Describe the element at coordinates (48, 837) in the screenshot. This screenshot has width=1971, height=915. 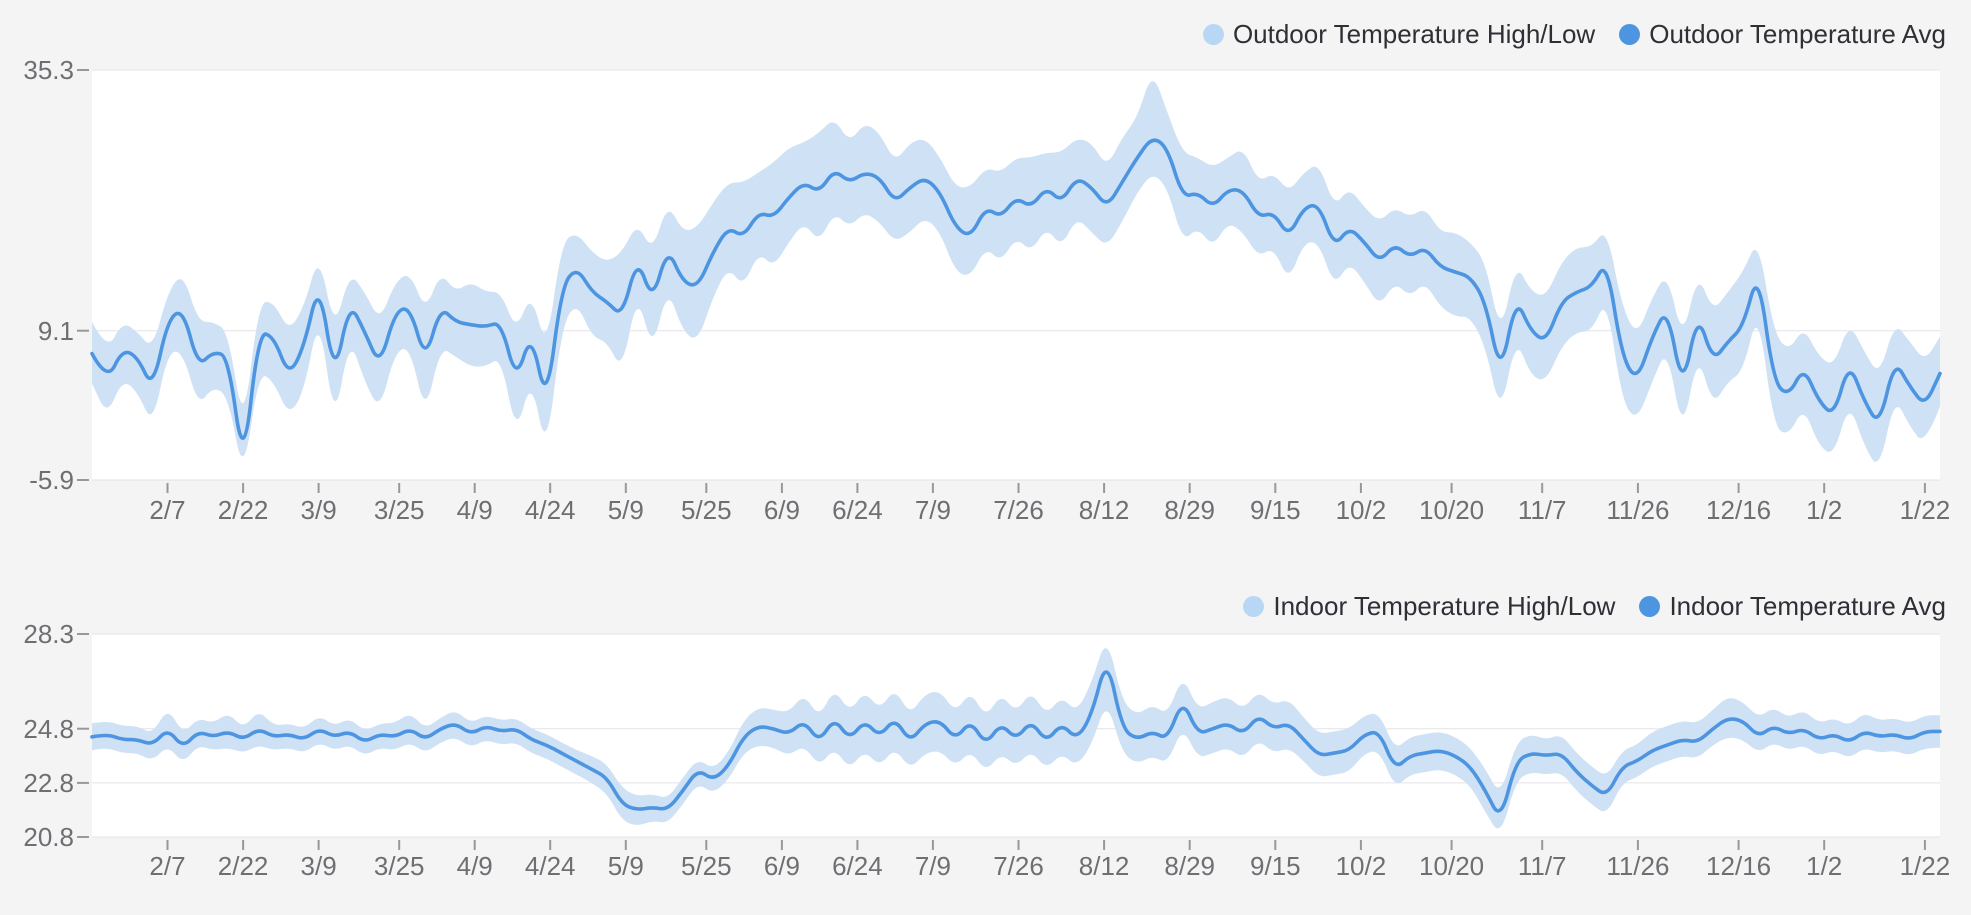
I see `y-tick-label: 20.8` at that location.